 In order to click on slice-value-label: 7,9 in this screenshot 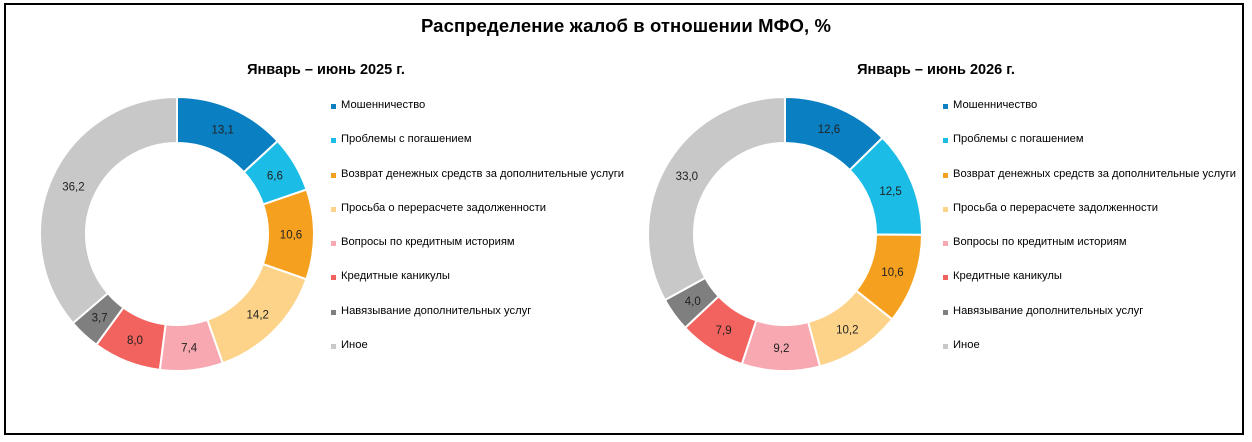, I will do `click(724, 331)`.